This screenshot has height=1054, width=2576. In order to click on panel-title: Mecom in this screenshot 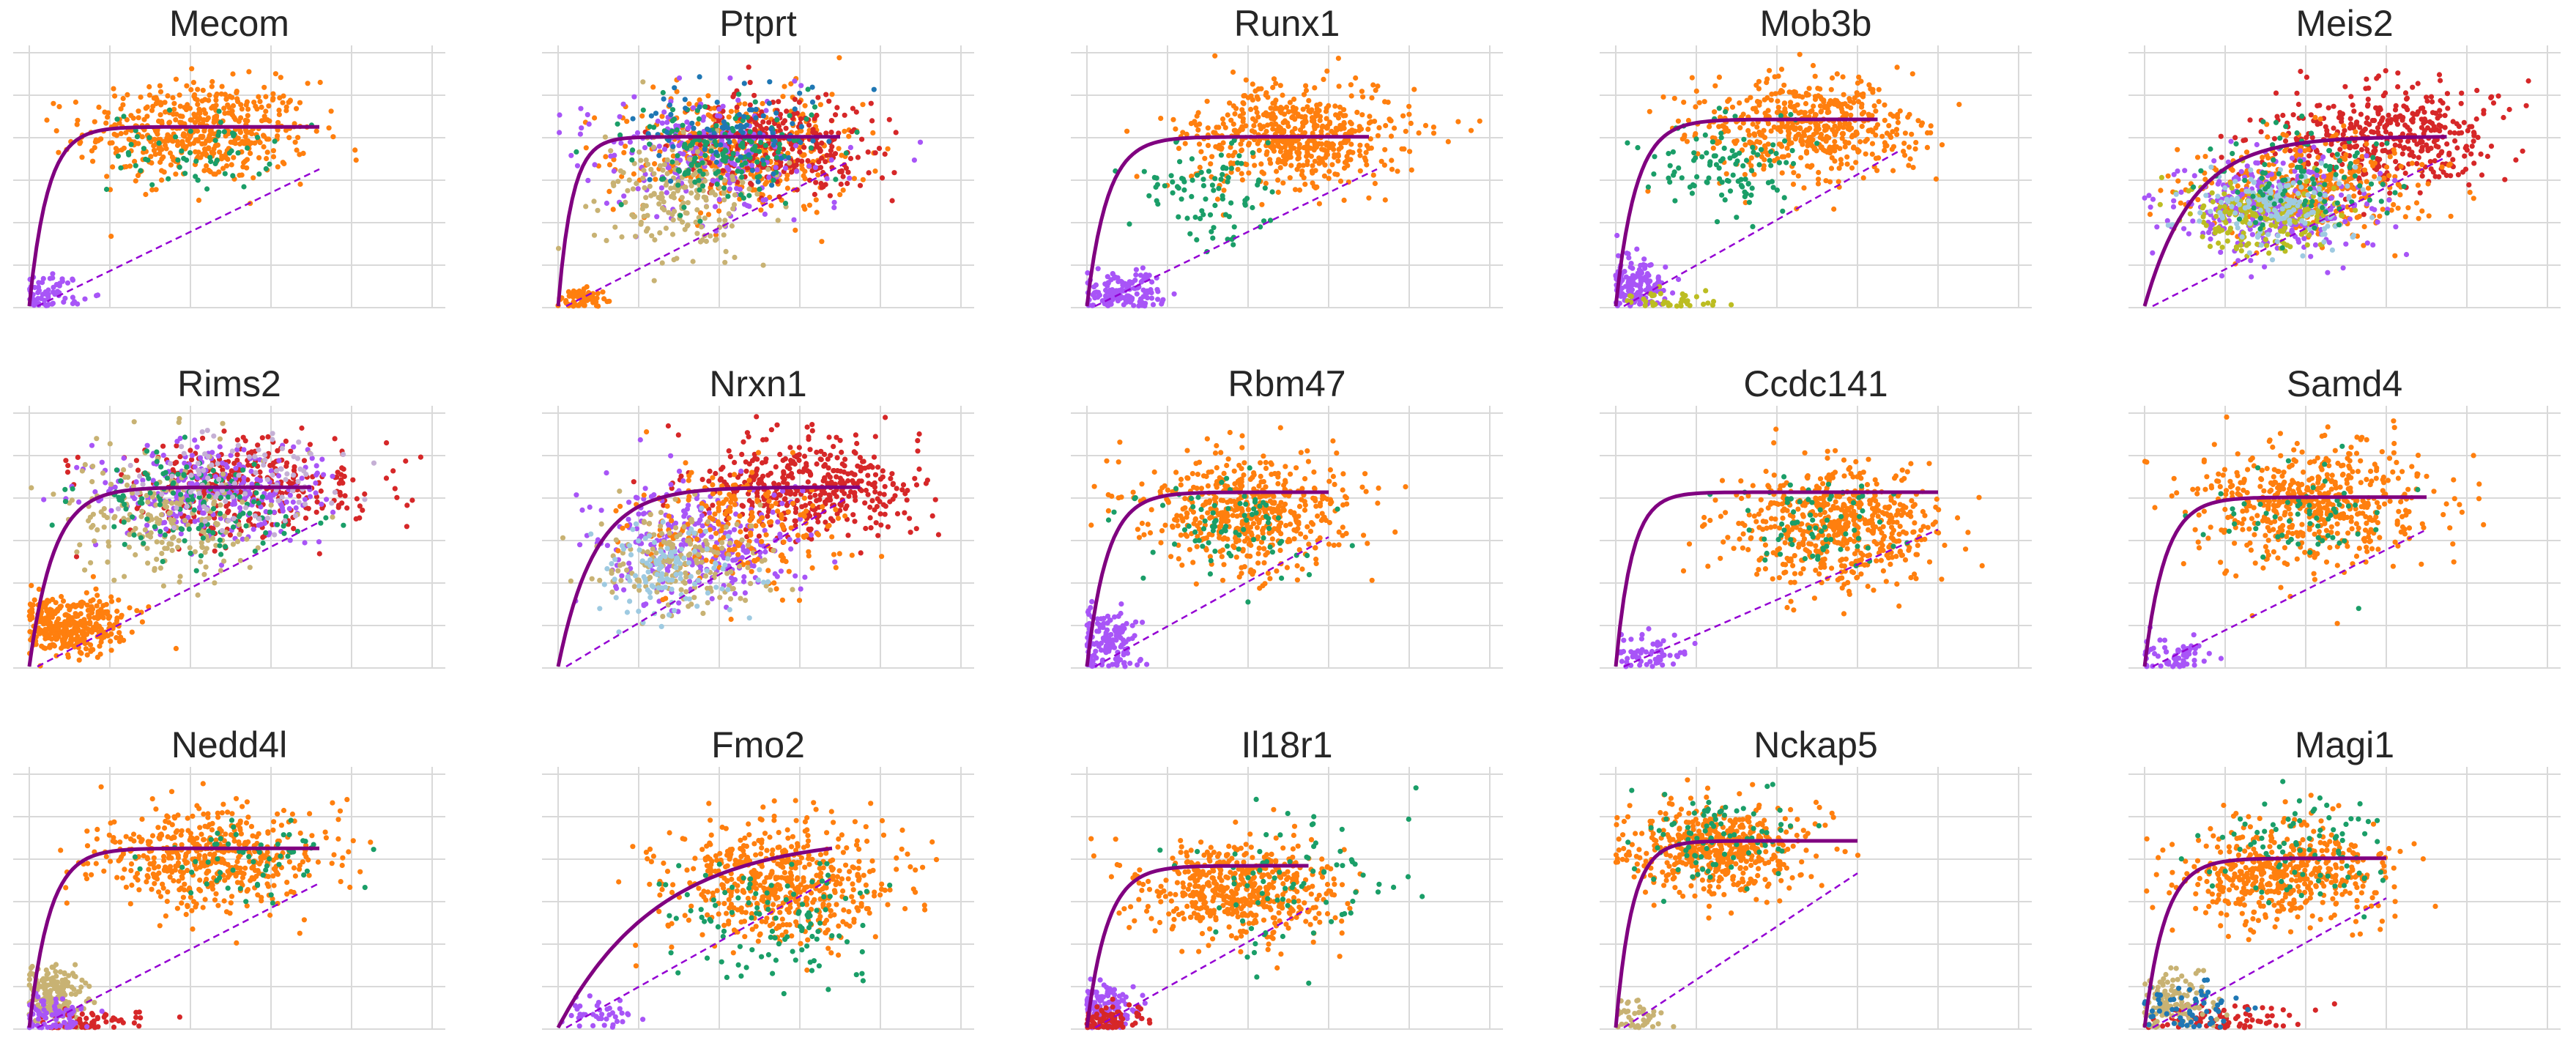, I will do `click(229, 23)`.